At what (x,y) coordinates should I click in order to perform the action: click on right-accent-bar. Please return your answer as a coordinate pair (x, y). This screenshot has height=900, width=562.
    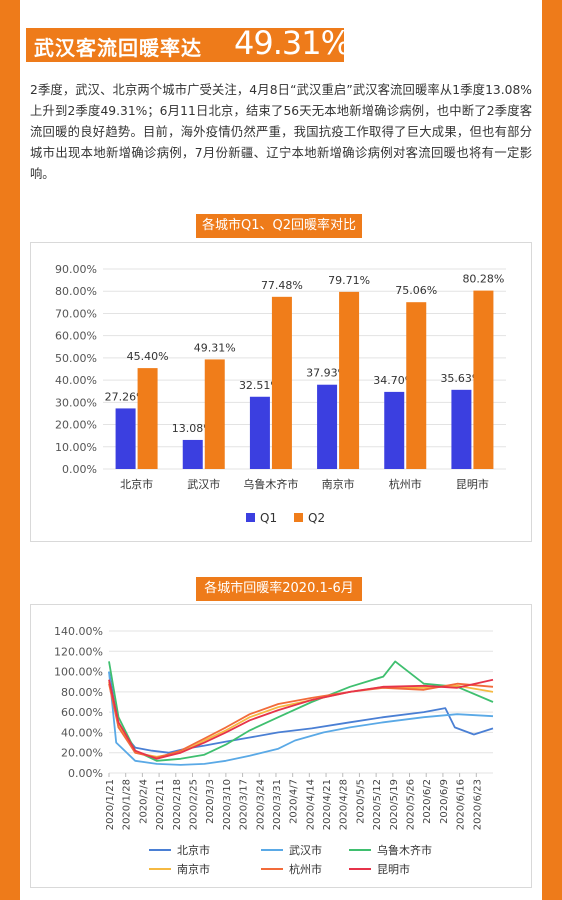
    Looking at the image, I should click on (552, 450).